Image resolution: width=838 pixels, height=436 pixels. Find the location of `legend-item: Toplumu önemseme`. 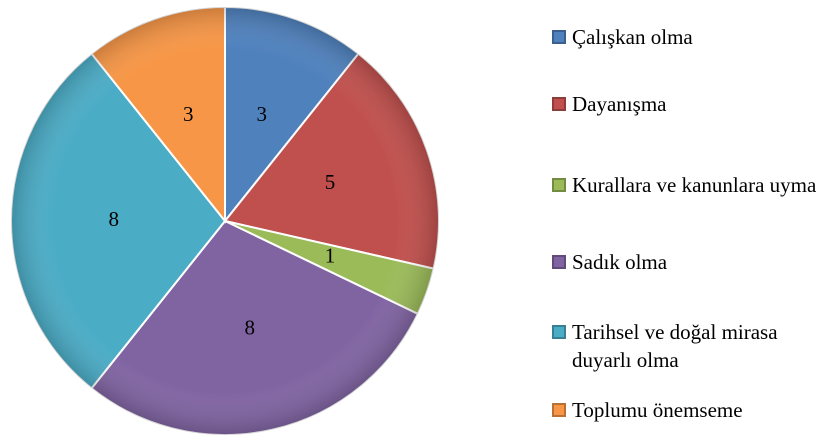

legend-item: Toplumu önemseme is located at coordinates (695, 410).